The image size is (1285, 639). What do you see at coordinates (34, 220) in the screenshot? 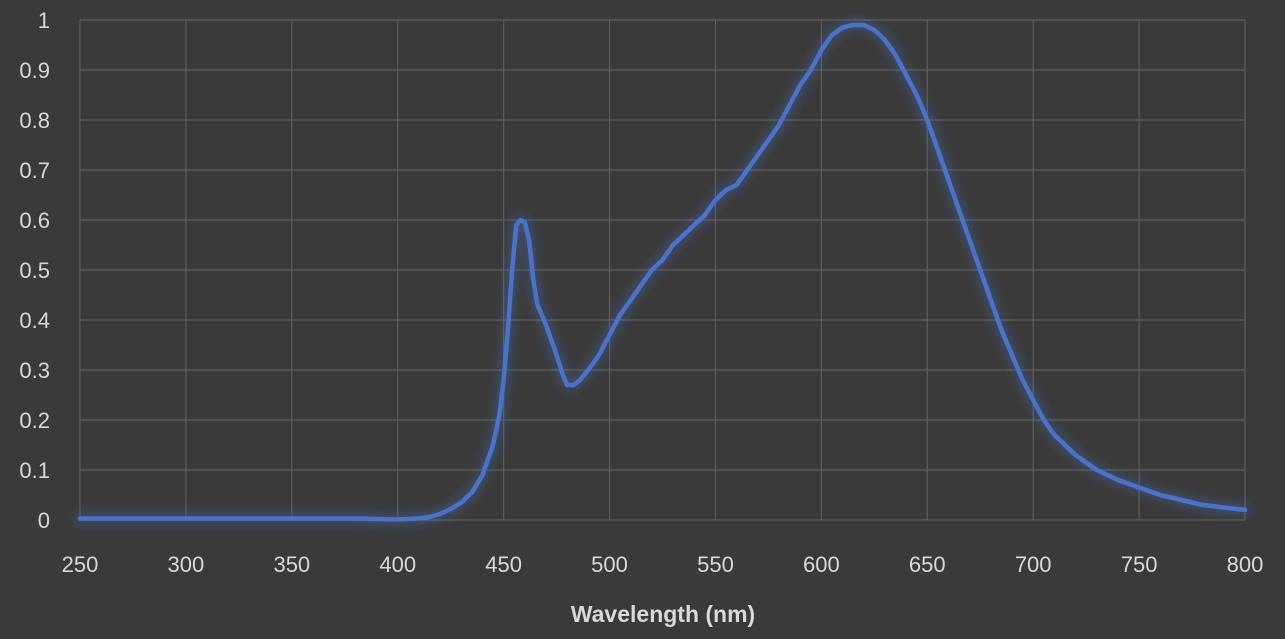
I see `y-tick-label: 0.6` at bounding box center [34, 220].